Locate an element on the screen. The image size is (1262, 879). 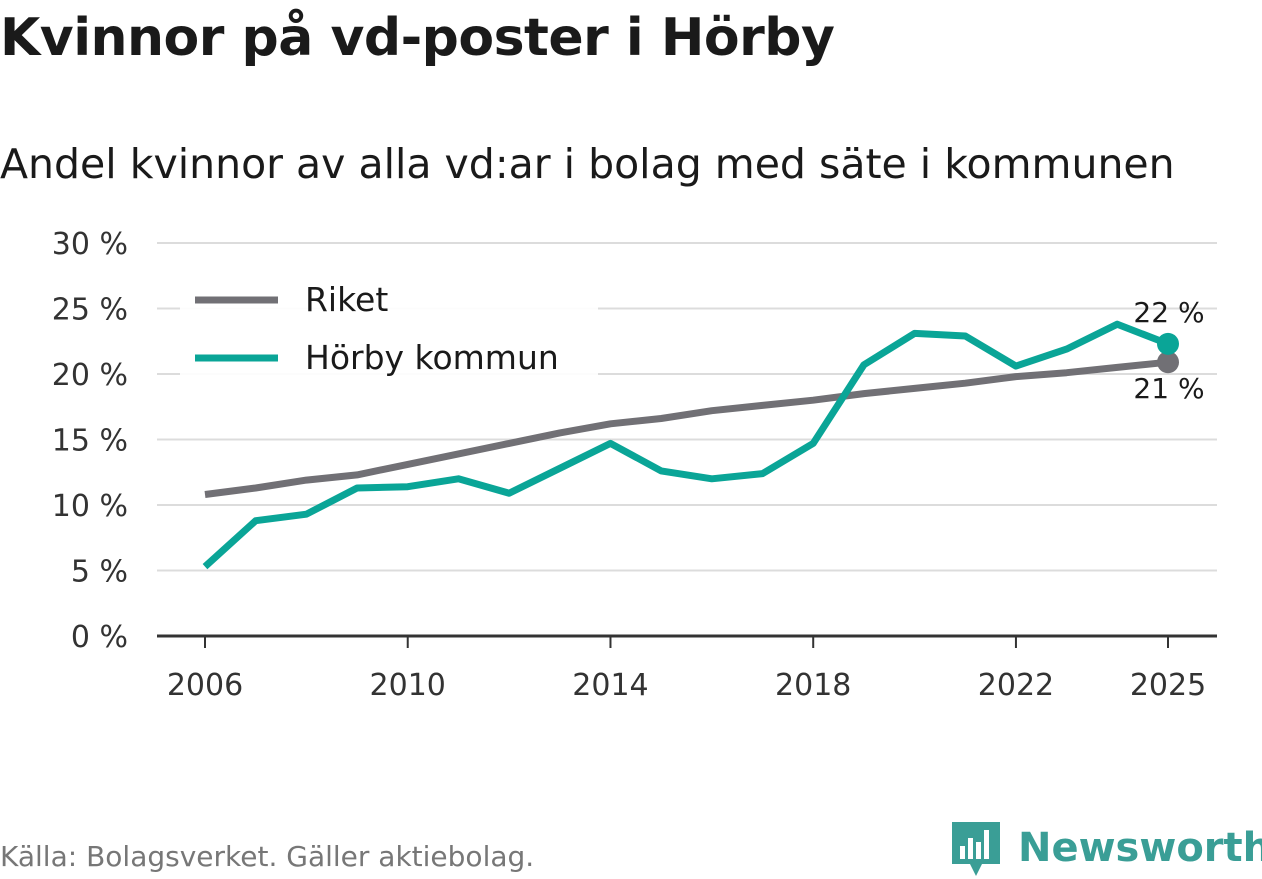
source-note: Källa: Bolagsverket. Gäller aktiebolag. is located at coordinates (267, 856).